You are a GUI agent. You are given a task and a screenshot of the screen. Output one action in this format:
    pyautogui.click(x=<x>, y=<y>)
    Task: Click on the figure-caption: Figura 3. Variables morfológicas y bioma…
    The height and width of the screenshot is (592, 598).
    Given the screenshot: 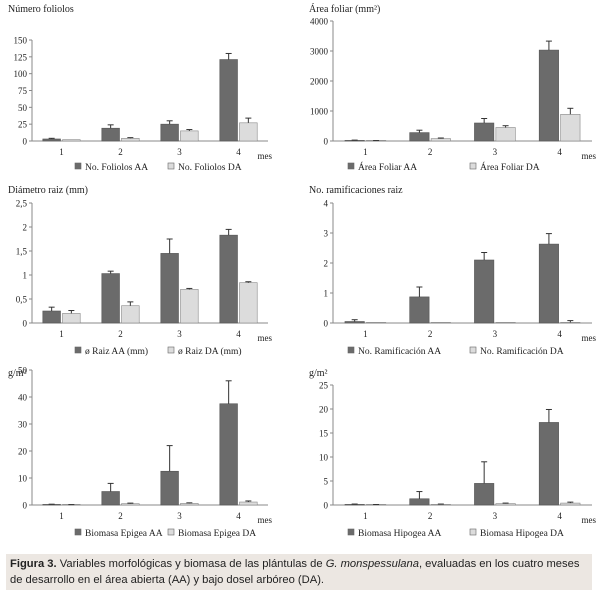 What is the action you would take?
    pyautogui.click(x=299, y=572)
    